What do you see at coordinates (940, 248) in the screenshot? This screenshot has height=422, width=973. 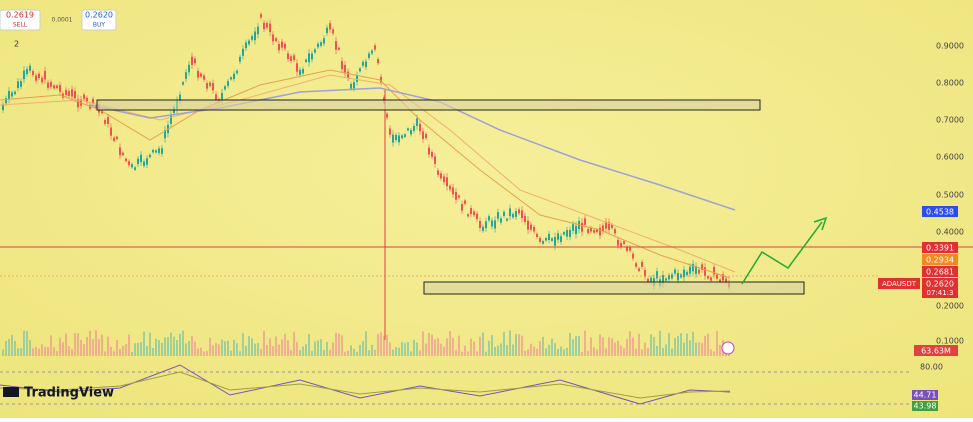 I see `tag-text: 0.3391` at bounding box center [940, 248].